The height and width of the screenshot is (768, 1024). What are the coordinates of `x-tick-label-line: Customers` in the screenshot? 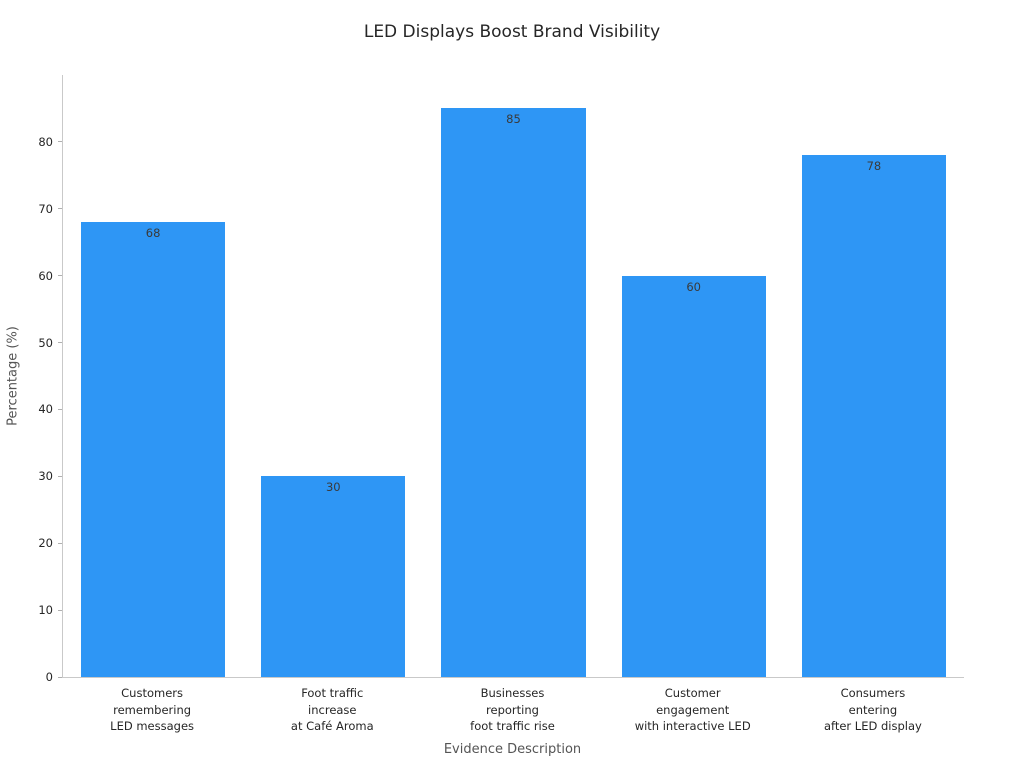 It's located at (152, 693).